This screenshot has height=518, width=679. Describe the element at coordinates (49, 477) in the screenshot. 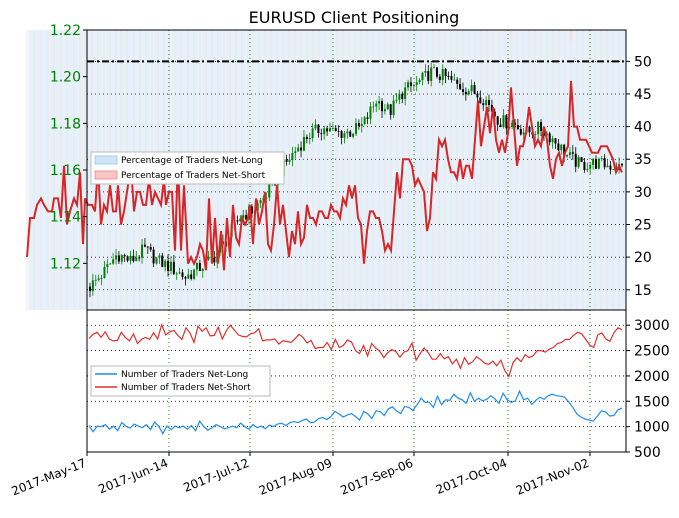

I see `x-tick-label: 2017-May-17` at that location.